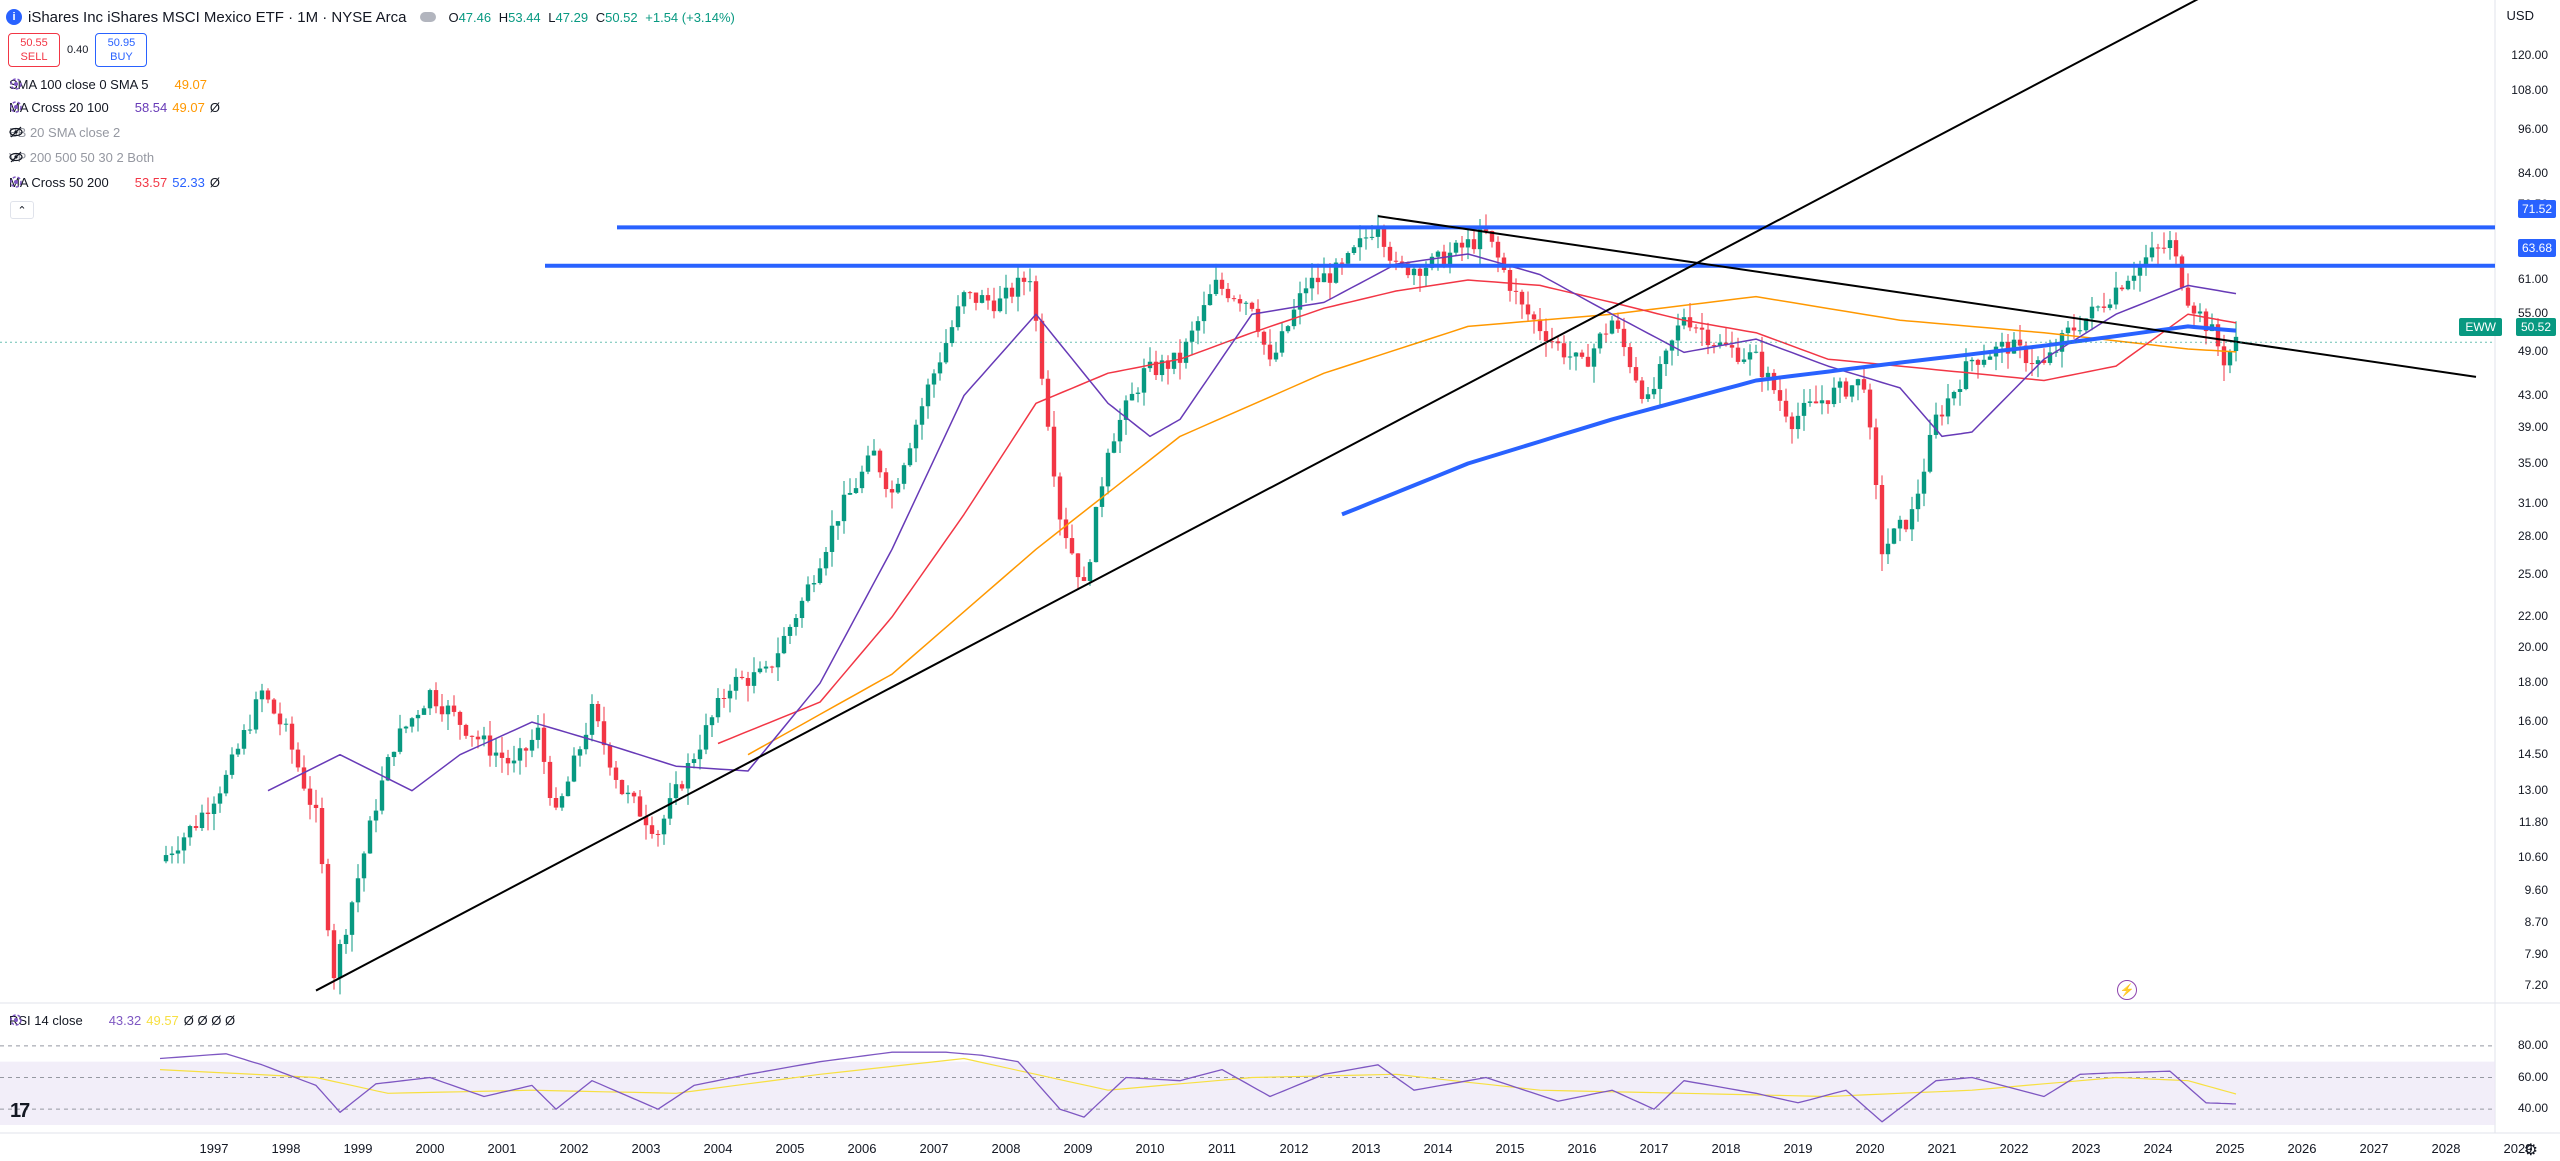  Describe the element at coordinates (430, 1148) in the screenshot. I see `year-tick: 2000` at that location.